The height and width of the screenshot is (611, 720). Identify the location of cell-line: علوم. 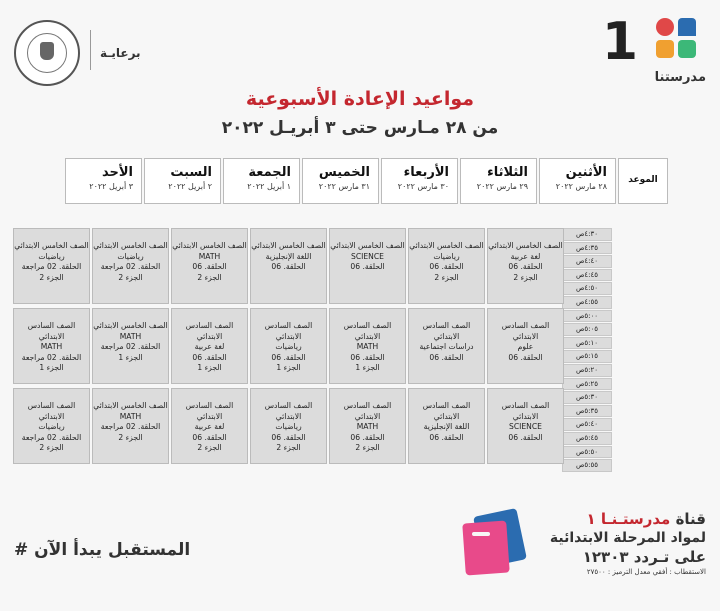
(525, 346).